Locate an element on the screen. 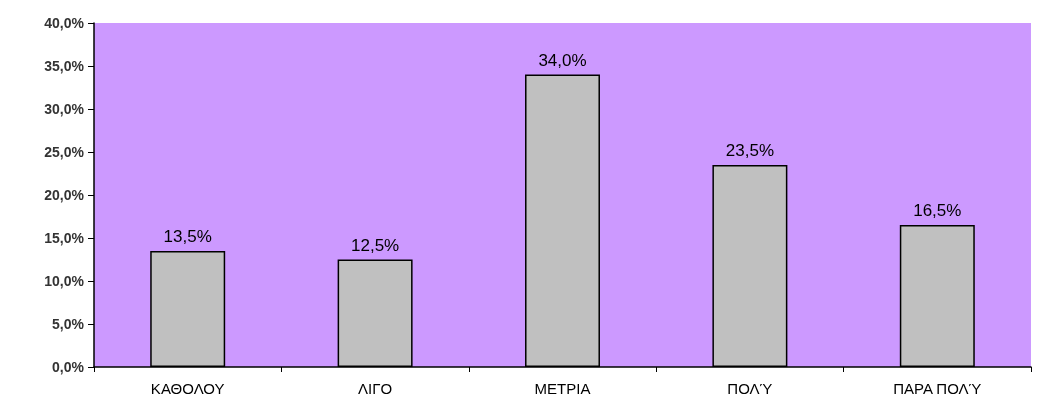  data-label: 16,5% is located at coordinates (937, 211).